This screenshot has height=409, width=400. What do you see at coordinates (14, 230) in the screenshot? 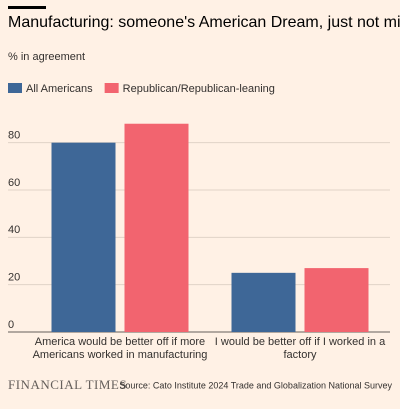
I see `y-tick-label: 40` at bounding box center [14, 230].